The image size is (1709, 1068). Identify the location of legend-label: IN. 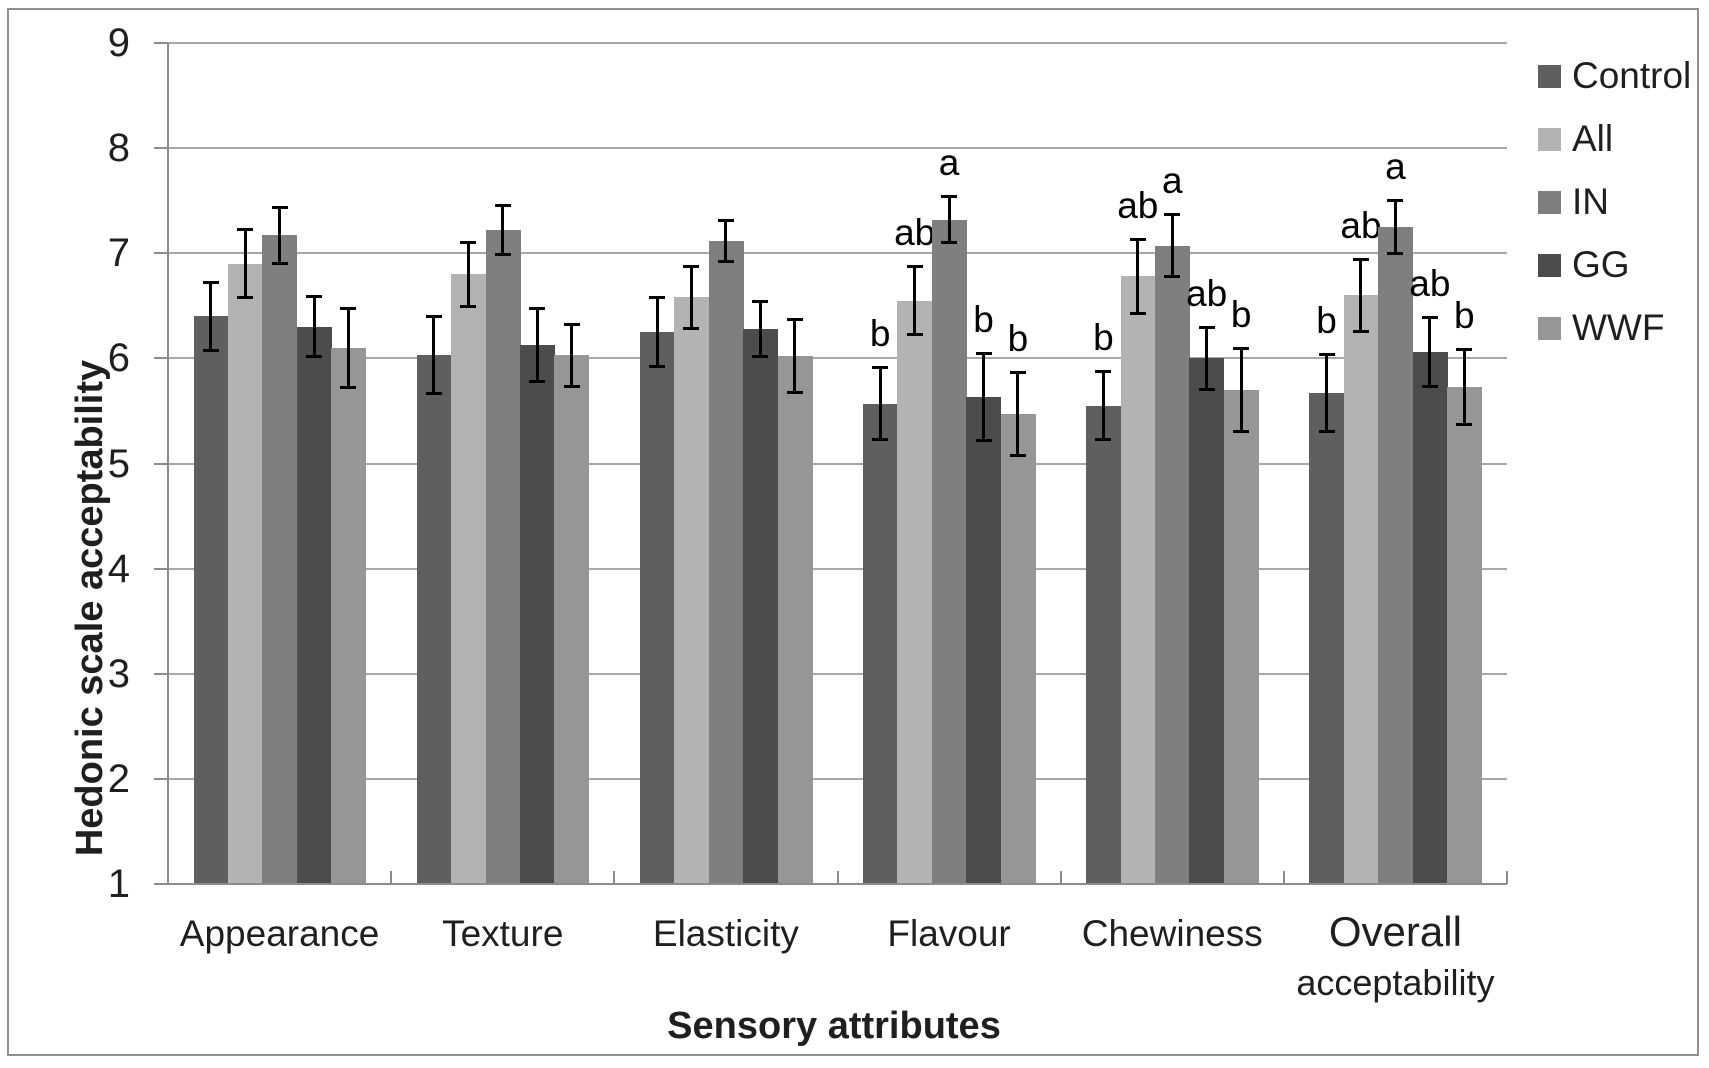
(1590, 201).